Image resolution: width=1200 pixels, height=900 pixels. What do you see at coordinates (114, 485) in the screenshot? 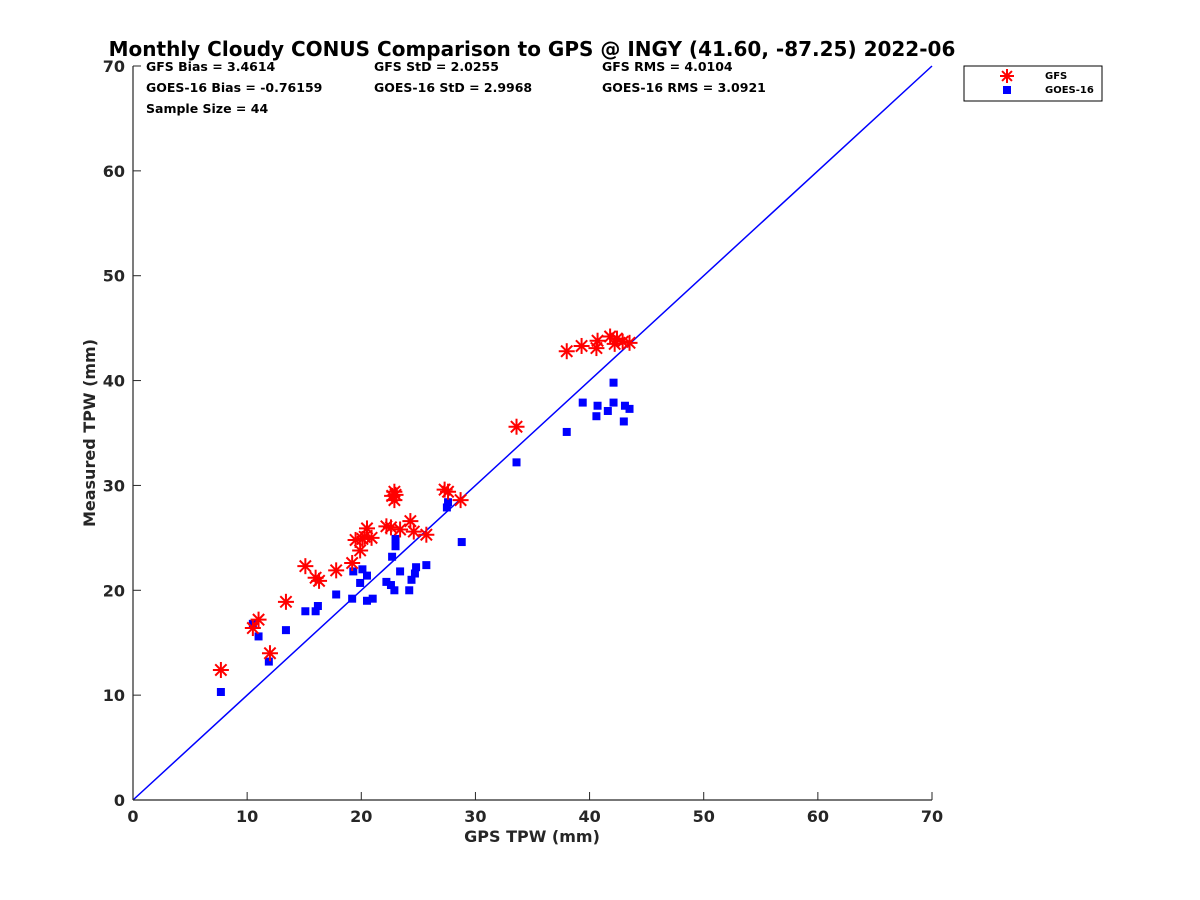
I see `y-tick-label: 30` at bounding box center [114, 485].